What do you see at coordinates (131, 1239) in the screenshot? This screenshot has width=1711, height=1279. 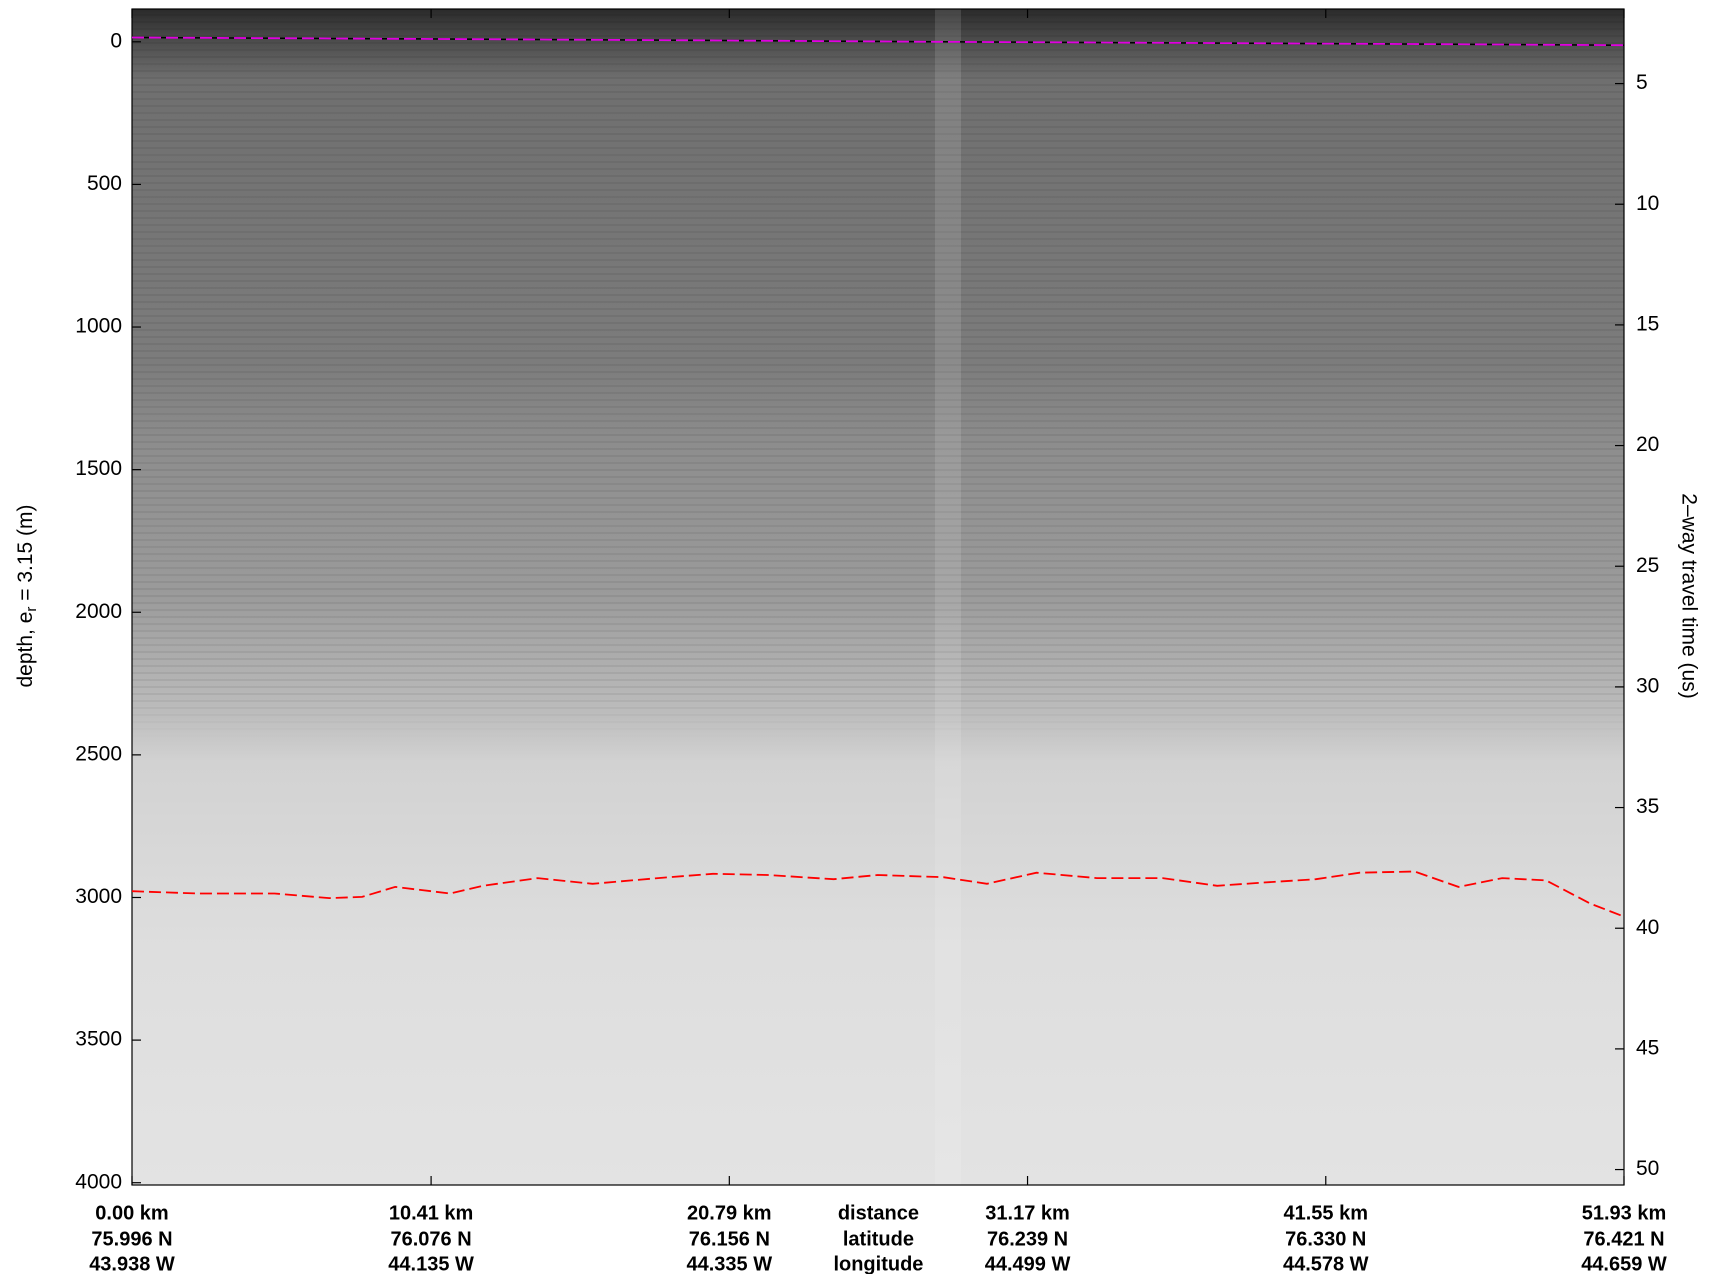 I see `latitude-label: 75.996 N` at bounding box center [131, 1239].